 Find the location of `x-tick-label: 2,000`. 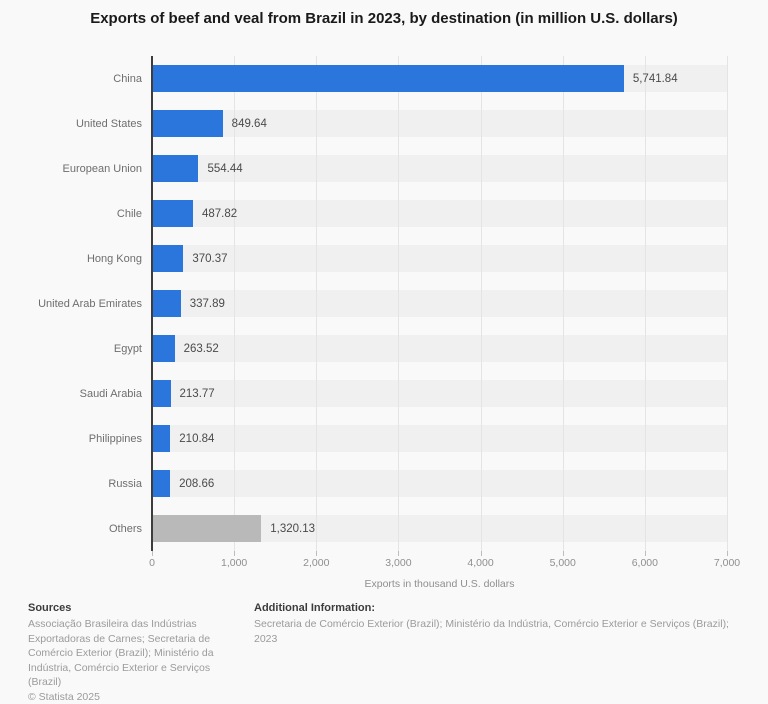

x-tick-label: 2,000 is located at coordinates (316, 563).